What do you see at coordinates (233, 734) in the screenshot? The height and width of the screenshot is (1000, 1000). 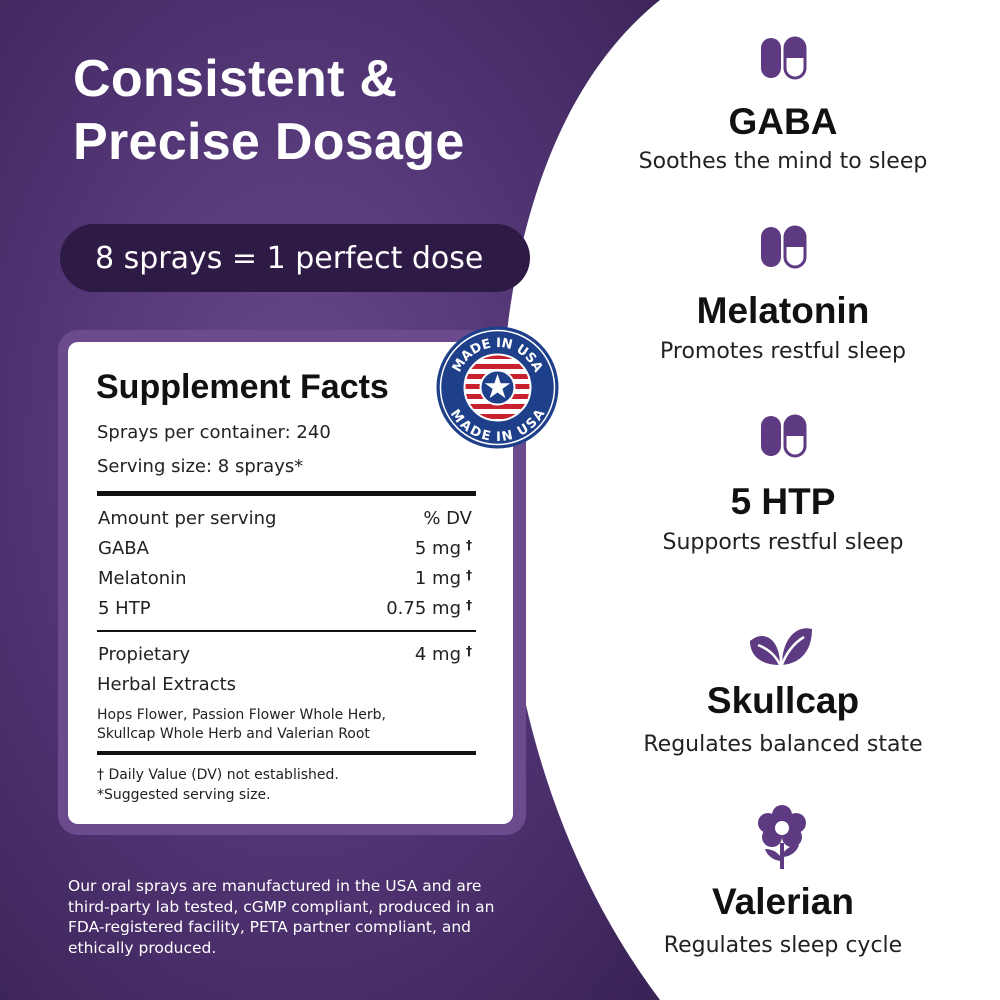 I see `extracts-list-line-2: Skullcap Whole Herb and Valerian Root` at bounding box center [233, 734].